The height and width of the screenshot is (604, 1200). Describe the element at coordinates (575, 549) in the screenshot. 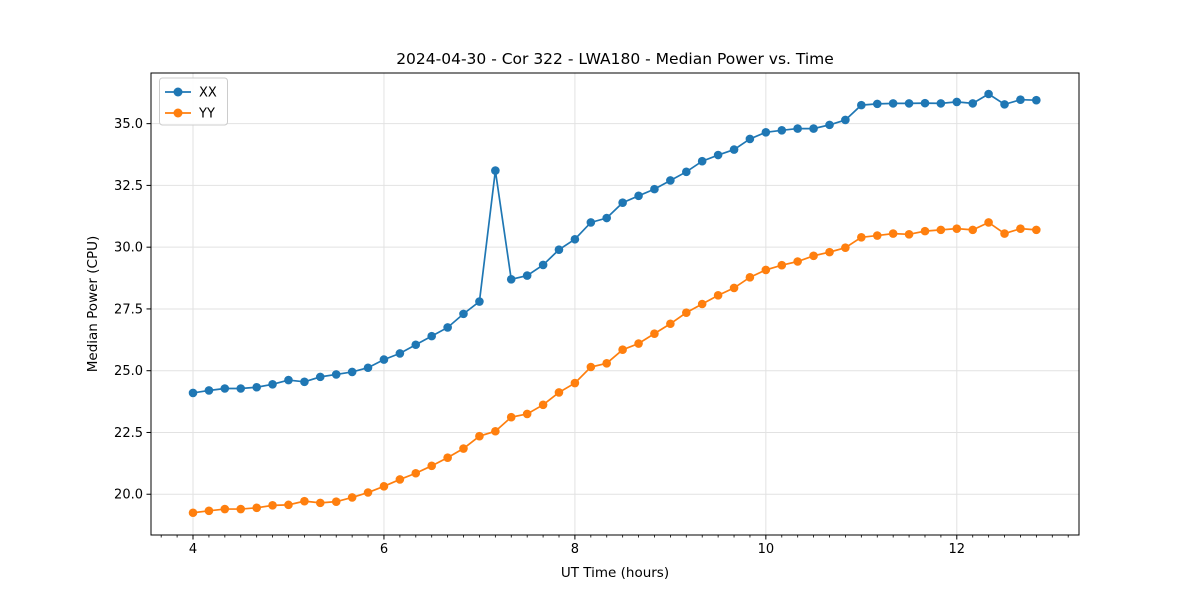

I see `x-tick-label: 8` at that location.